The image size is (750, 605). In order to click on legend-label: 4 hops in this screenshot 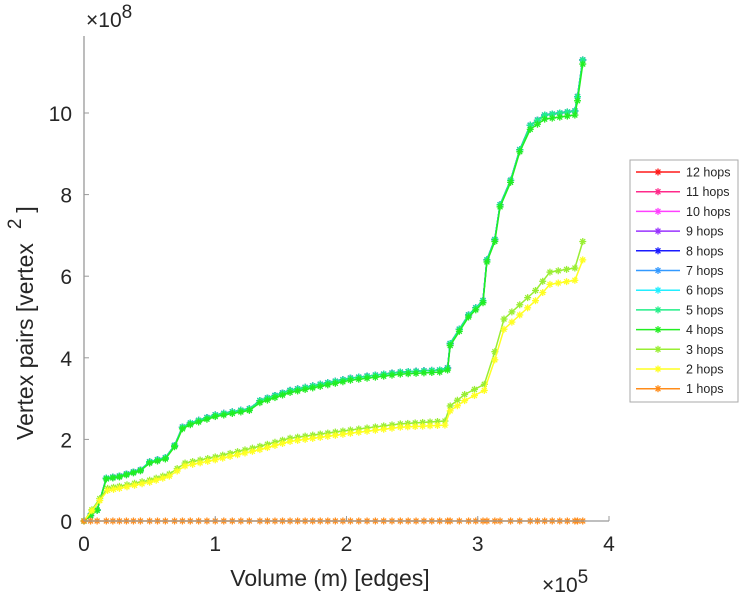, I will do `click(705, 330)`.